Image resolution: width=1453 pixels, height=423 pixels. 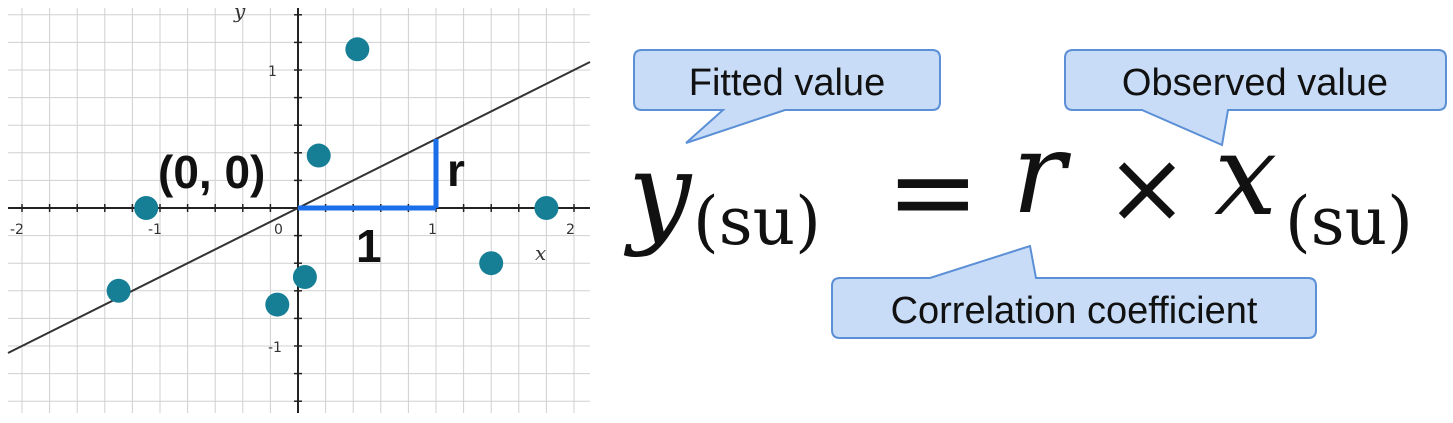 What do you see at coordinates (368, 175) in the screenshot?
I see `slope-triangle` at bounding box center [368, 175].